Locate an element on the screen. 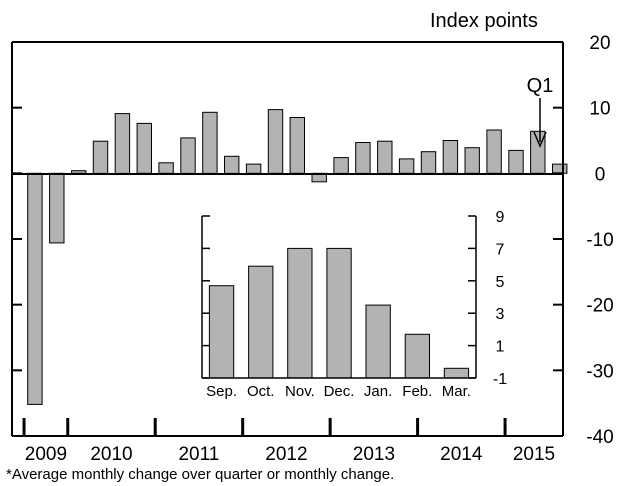 The height and width of the screenshot is (486, 621). inset-xlabel-2: Nov. is located at coordinates (300, 391).